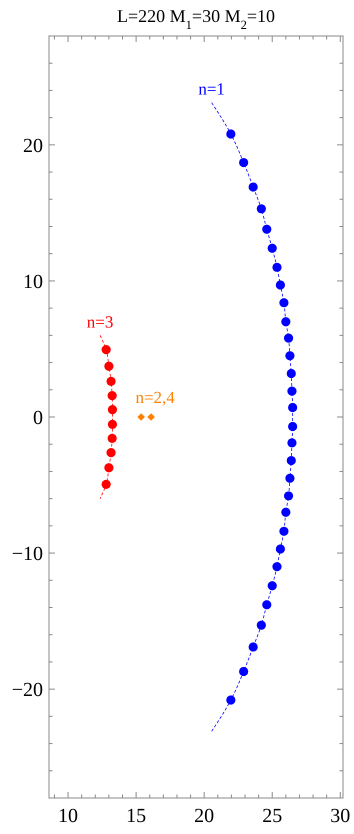 The image size is (354, 834). What do you see at coordinates (340, 816) in the screenshot?
I see `x-tick-label: 30` at bounding box center [340, 816].